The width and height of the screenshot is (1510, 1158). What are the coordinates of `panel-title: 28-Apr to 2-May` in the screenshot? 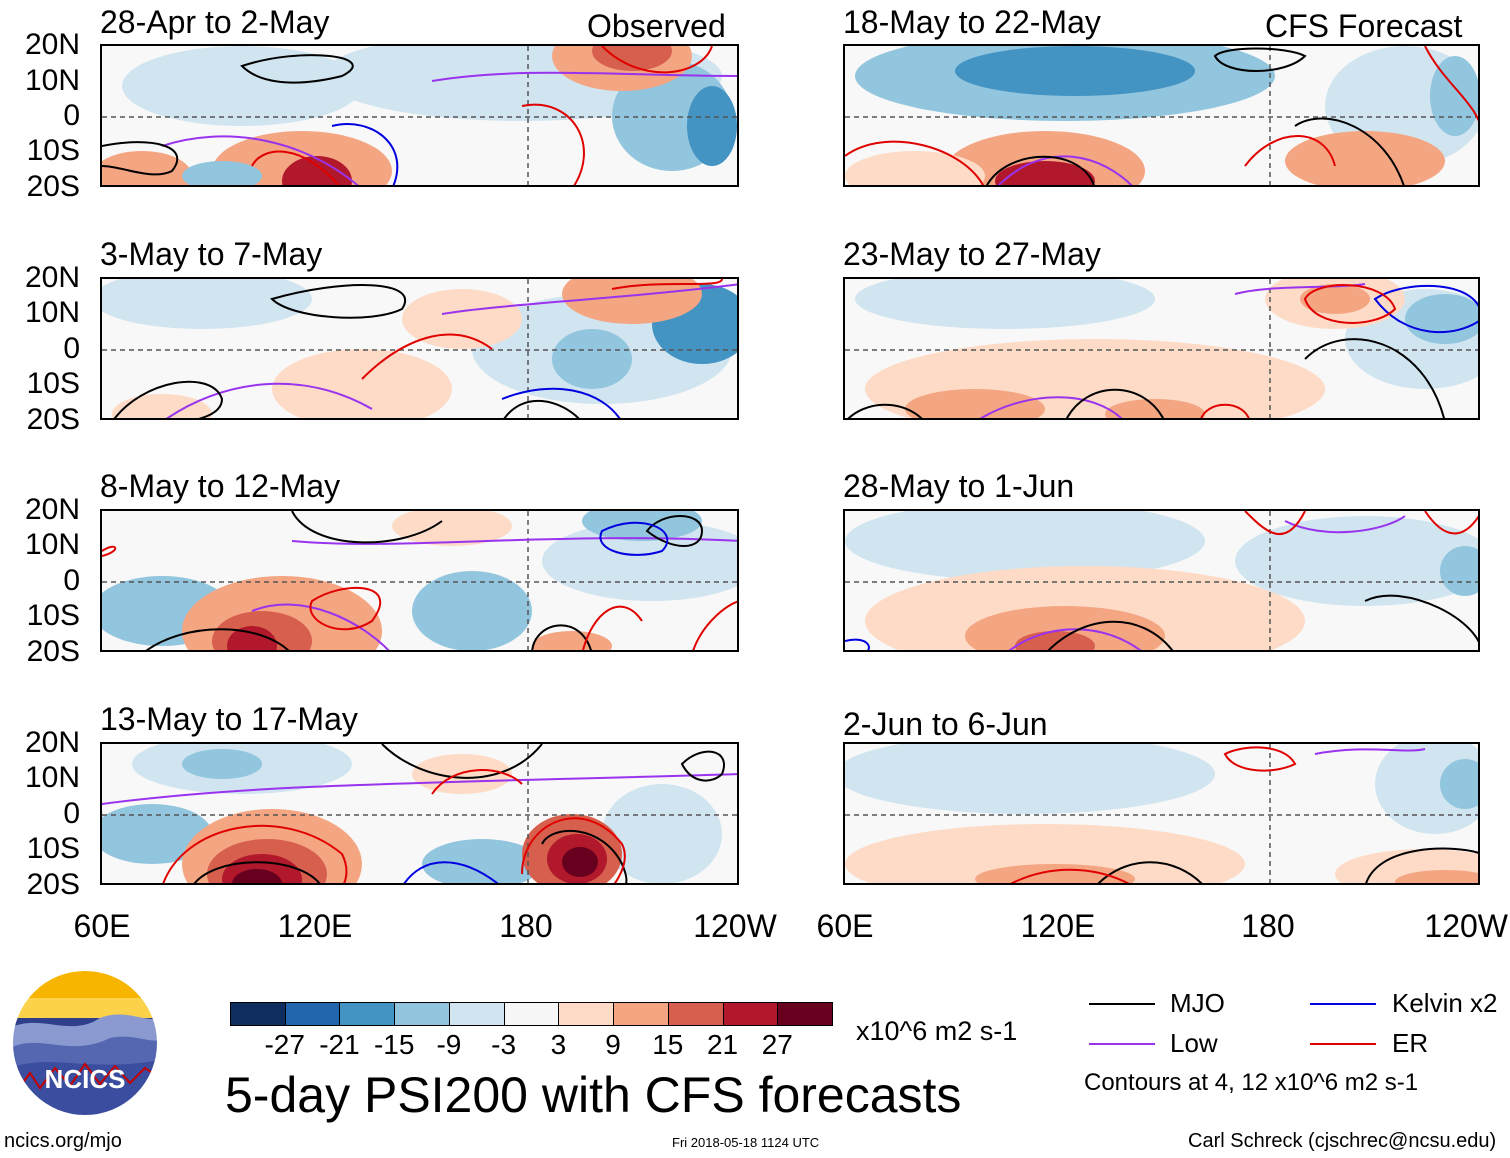 It's located at (215, 22).